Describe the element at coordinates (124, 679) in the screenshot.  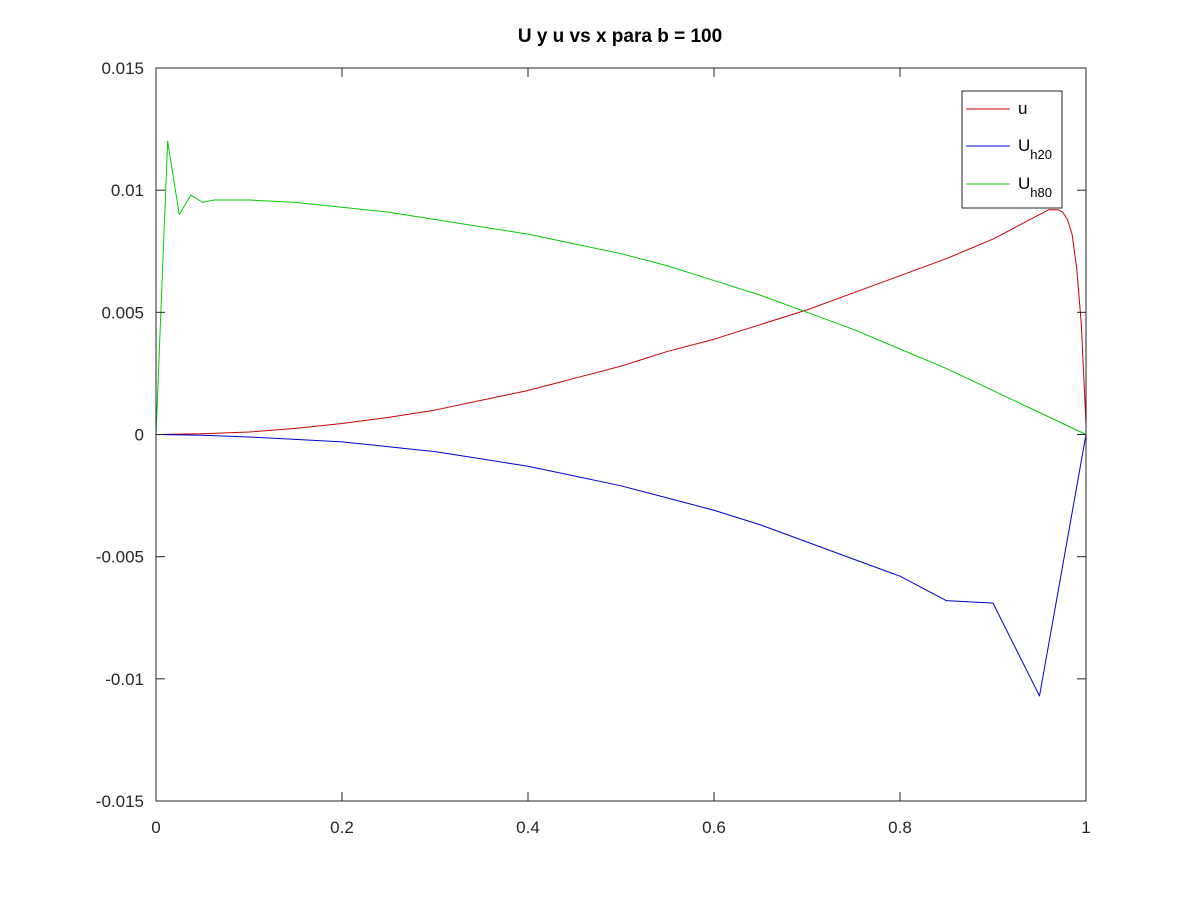
I see `y-tick-label: -0.01` at that location.